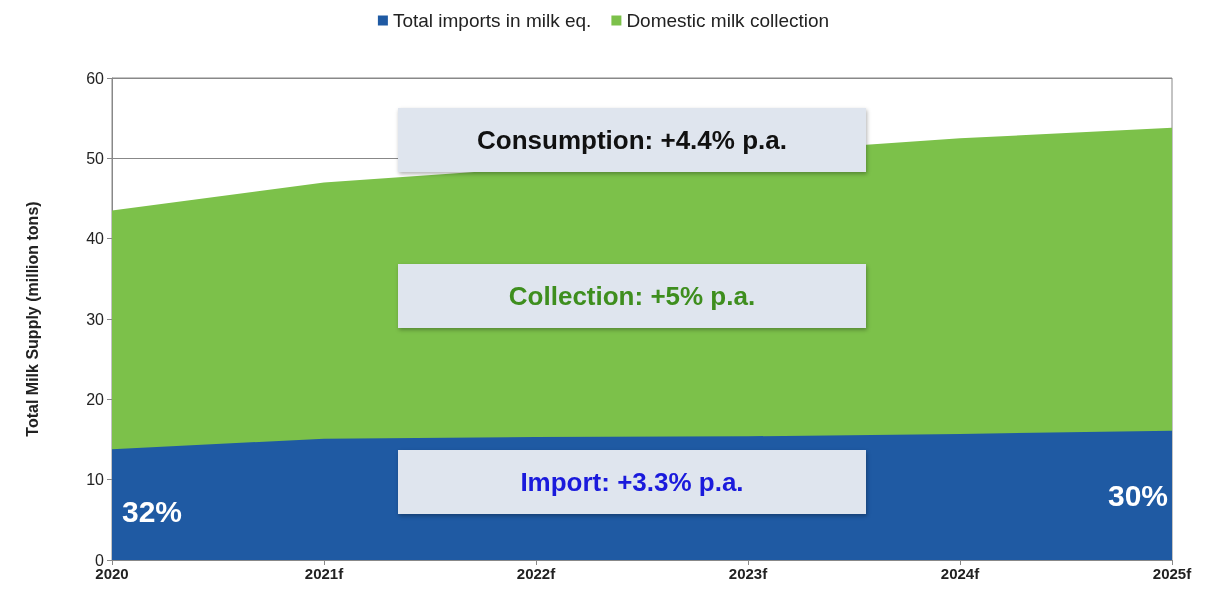 Image resolution: width=1207 pixels, height=596 pixels. I want to click on x-tick-label: 2024f, so click(960, 573).